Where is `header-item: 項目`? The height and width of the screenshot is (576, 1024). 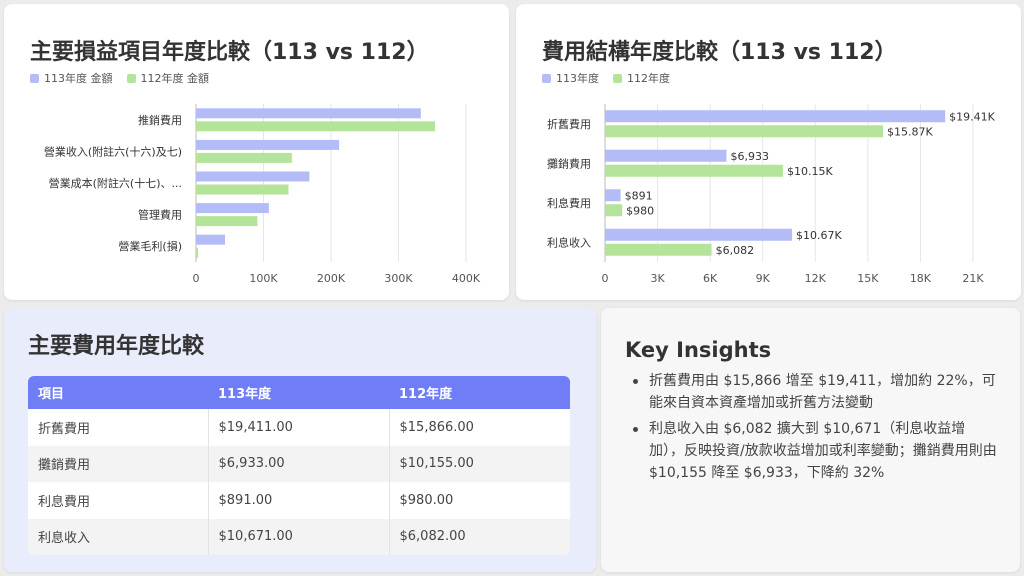
header-item: 項目 is located at coordinates (118, 392).